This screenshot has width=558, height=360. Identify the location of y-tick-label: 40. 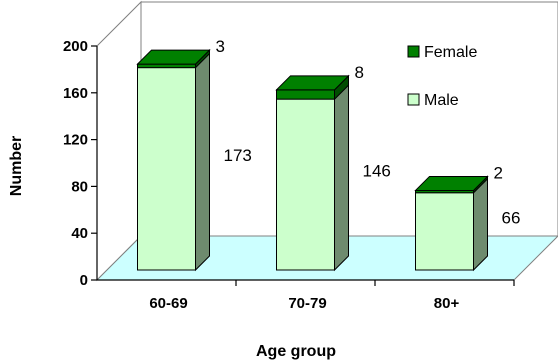
(79, 233).